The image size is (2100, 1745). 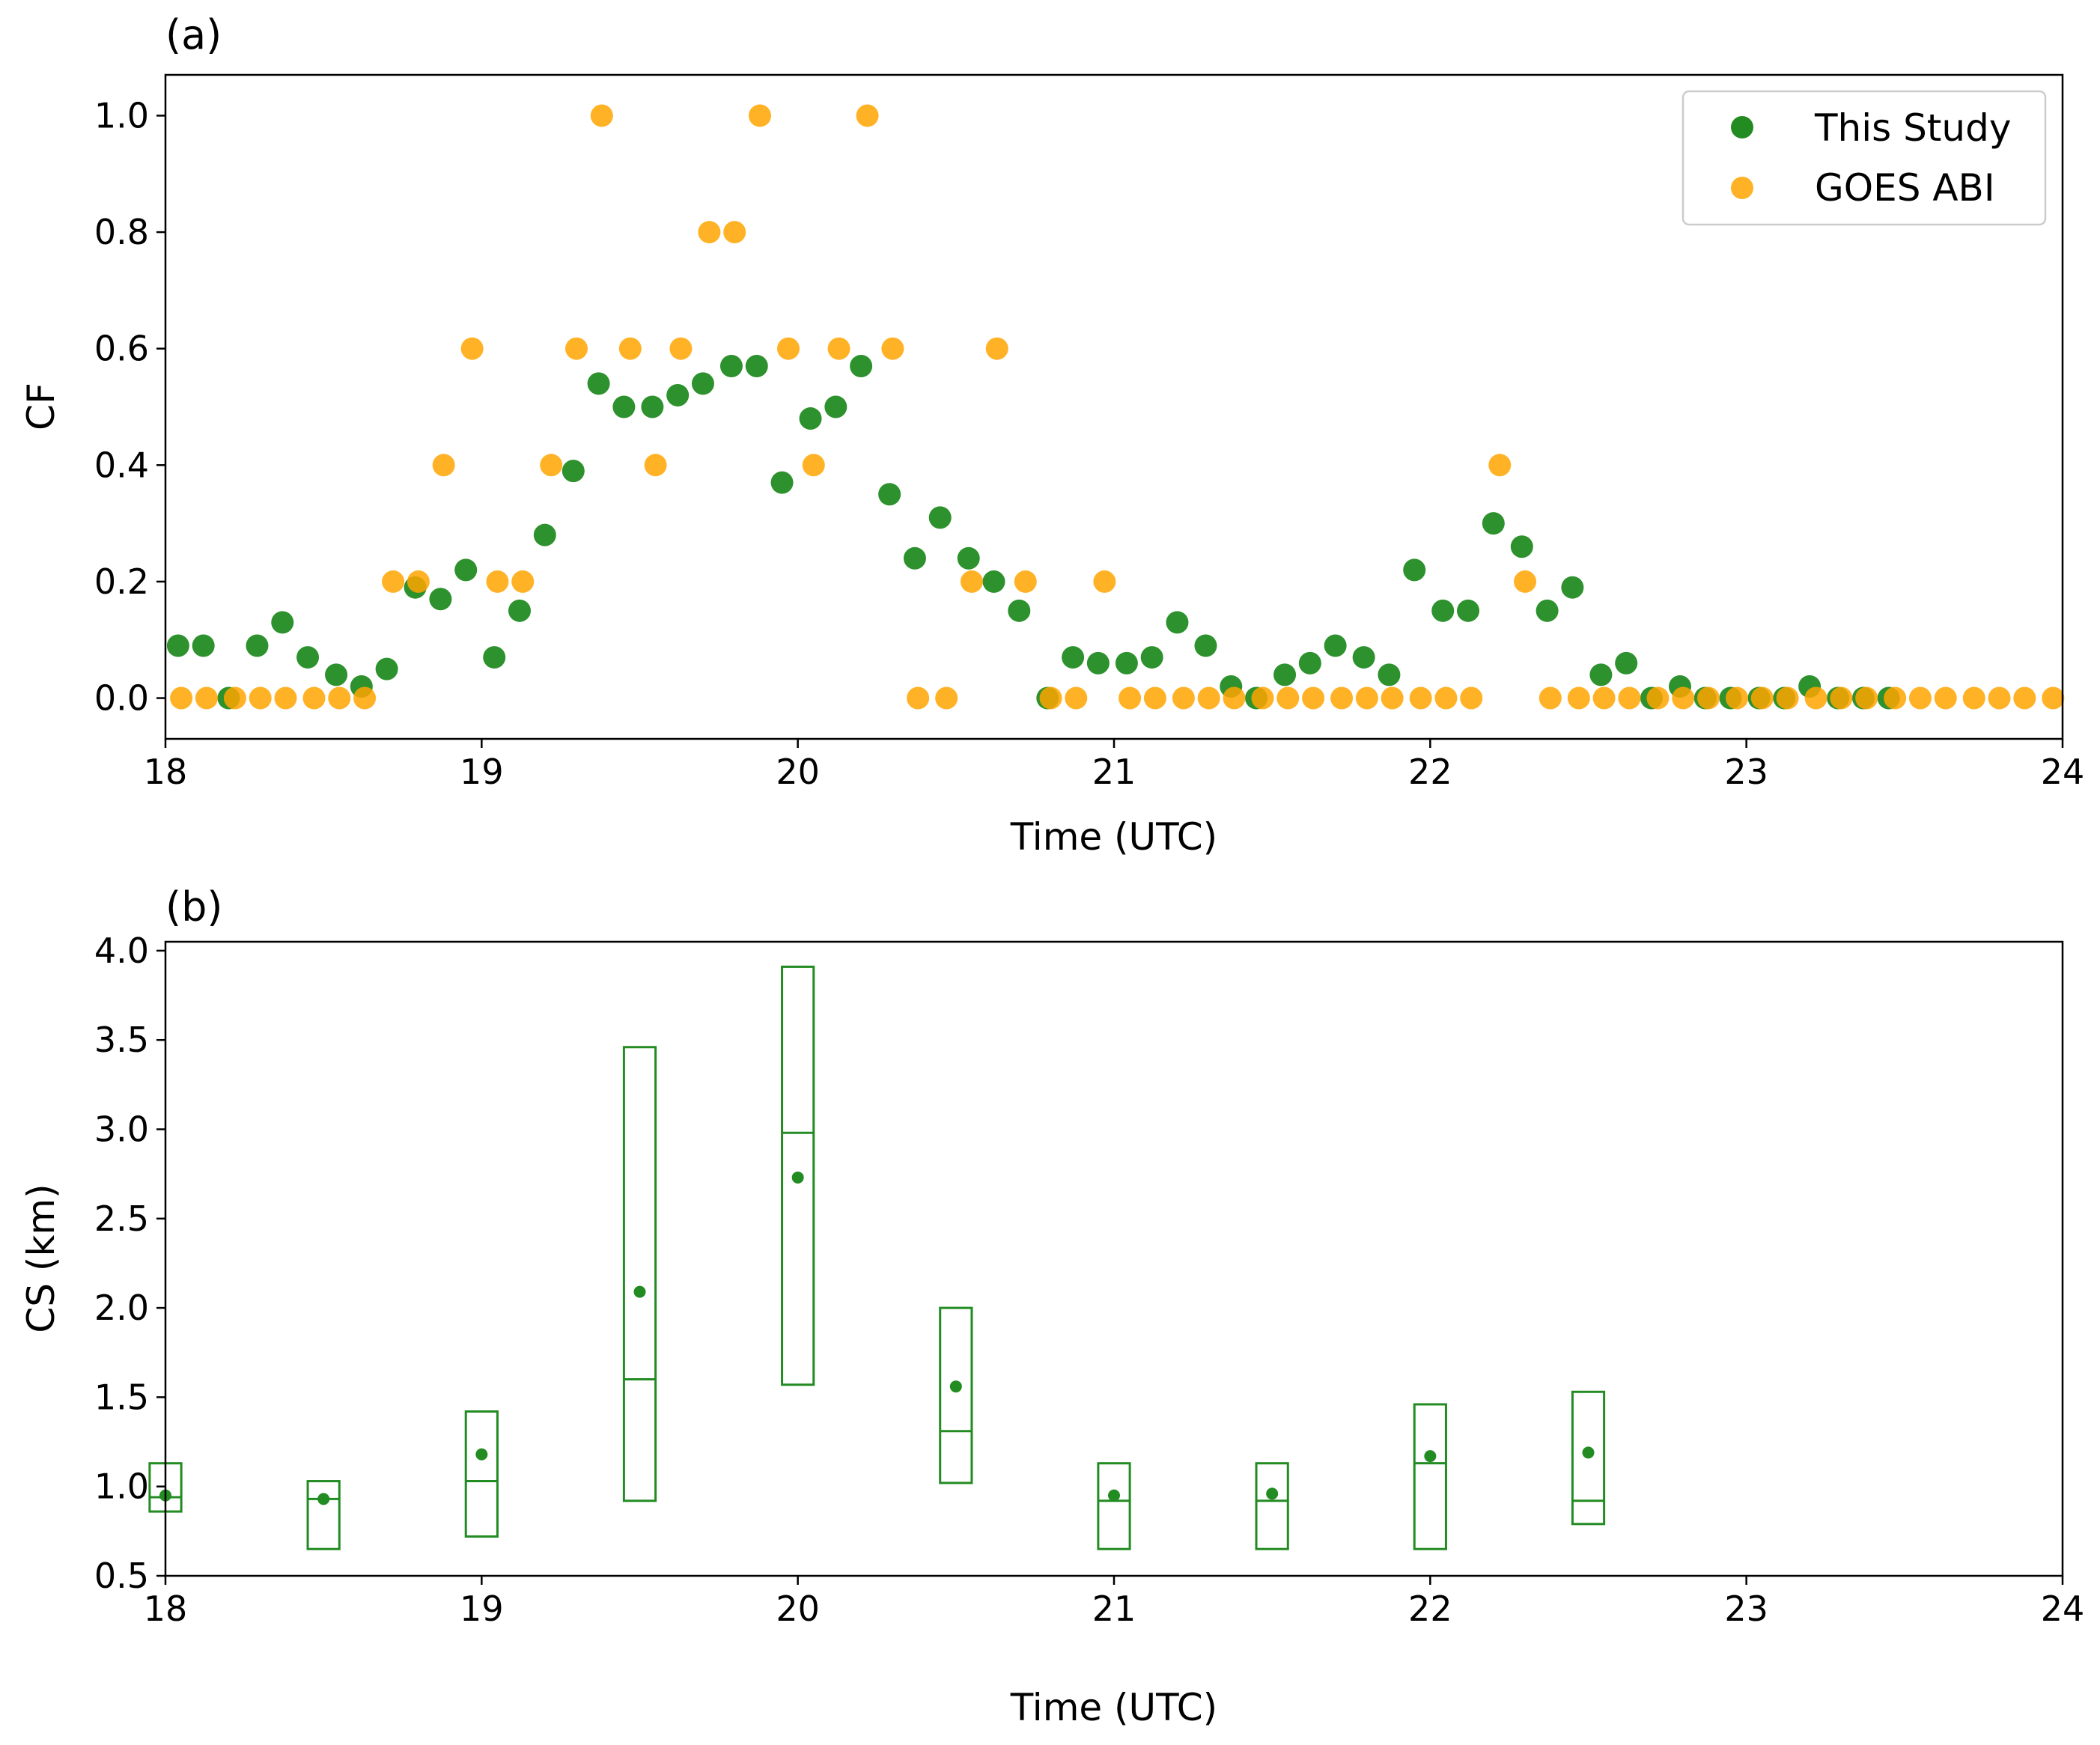 I want to click on panel-b-y-tick-label: 0.5, so click(x=121, y=1576).